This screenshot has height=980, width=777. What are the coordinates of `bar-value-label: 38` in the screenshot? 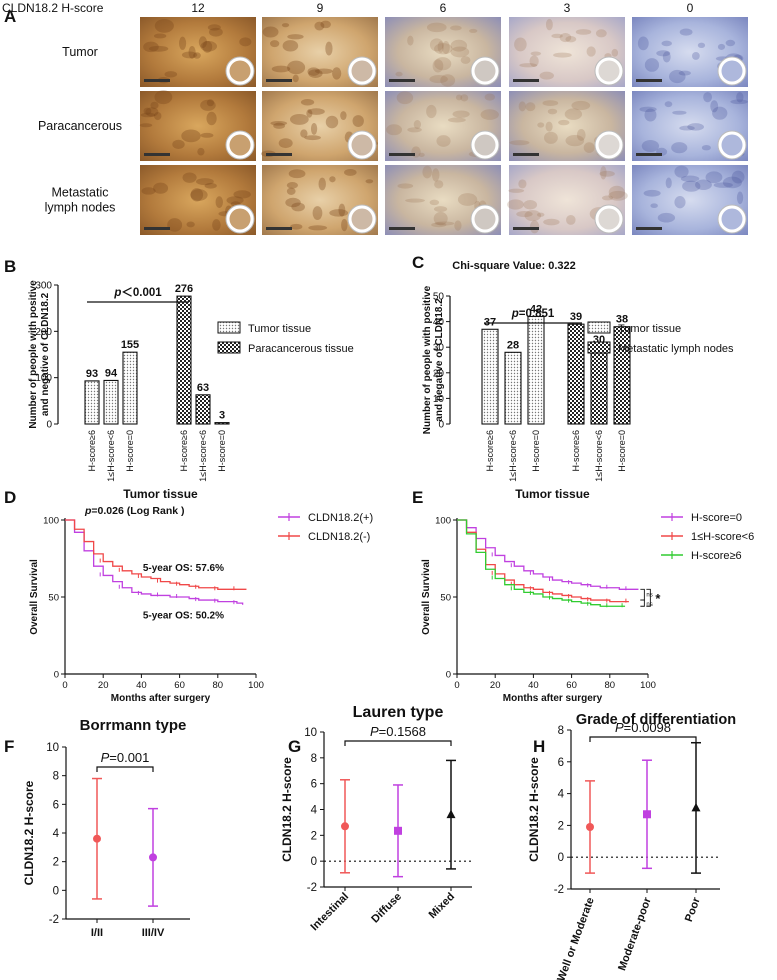 It's located at (622, 320).